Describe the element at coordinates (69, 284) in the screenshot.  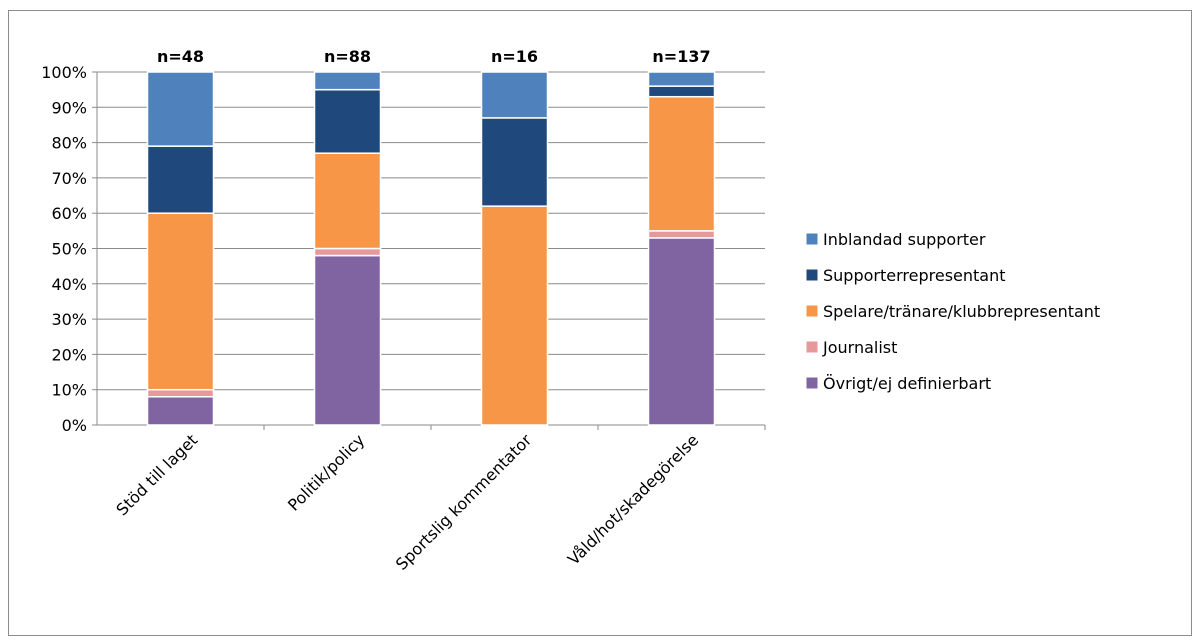
I see `y-tick-label: 40%` at that location.